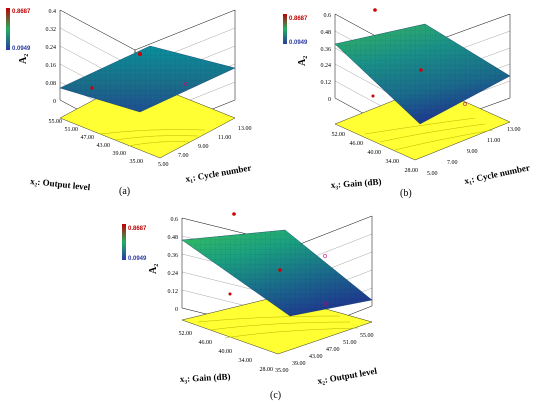 Image resolution: width=550 pixels, height=404 pixels. I want to click on caption-b: (b), so click(406, 193).